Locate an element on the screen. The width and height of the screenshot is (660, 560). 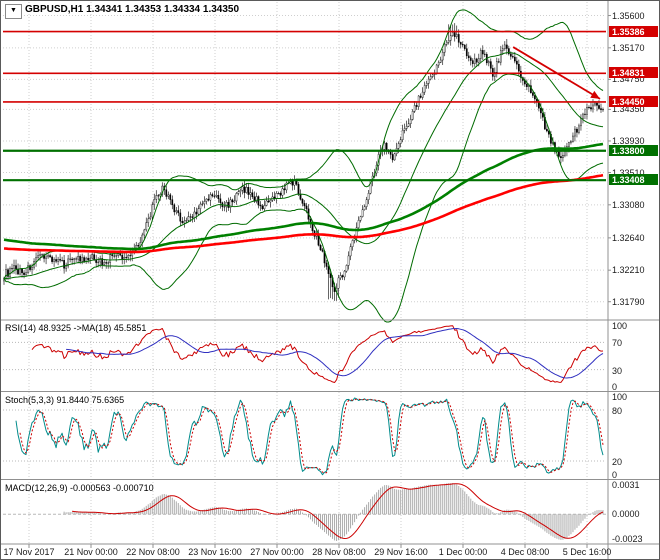
price-axis-label: 1.35170 is located at coordinates (628, 47).